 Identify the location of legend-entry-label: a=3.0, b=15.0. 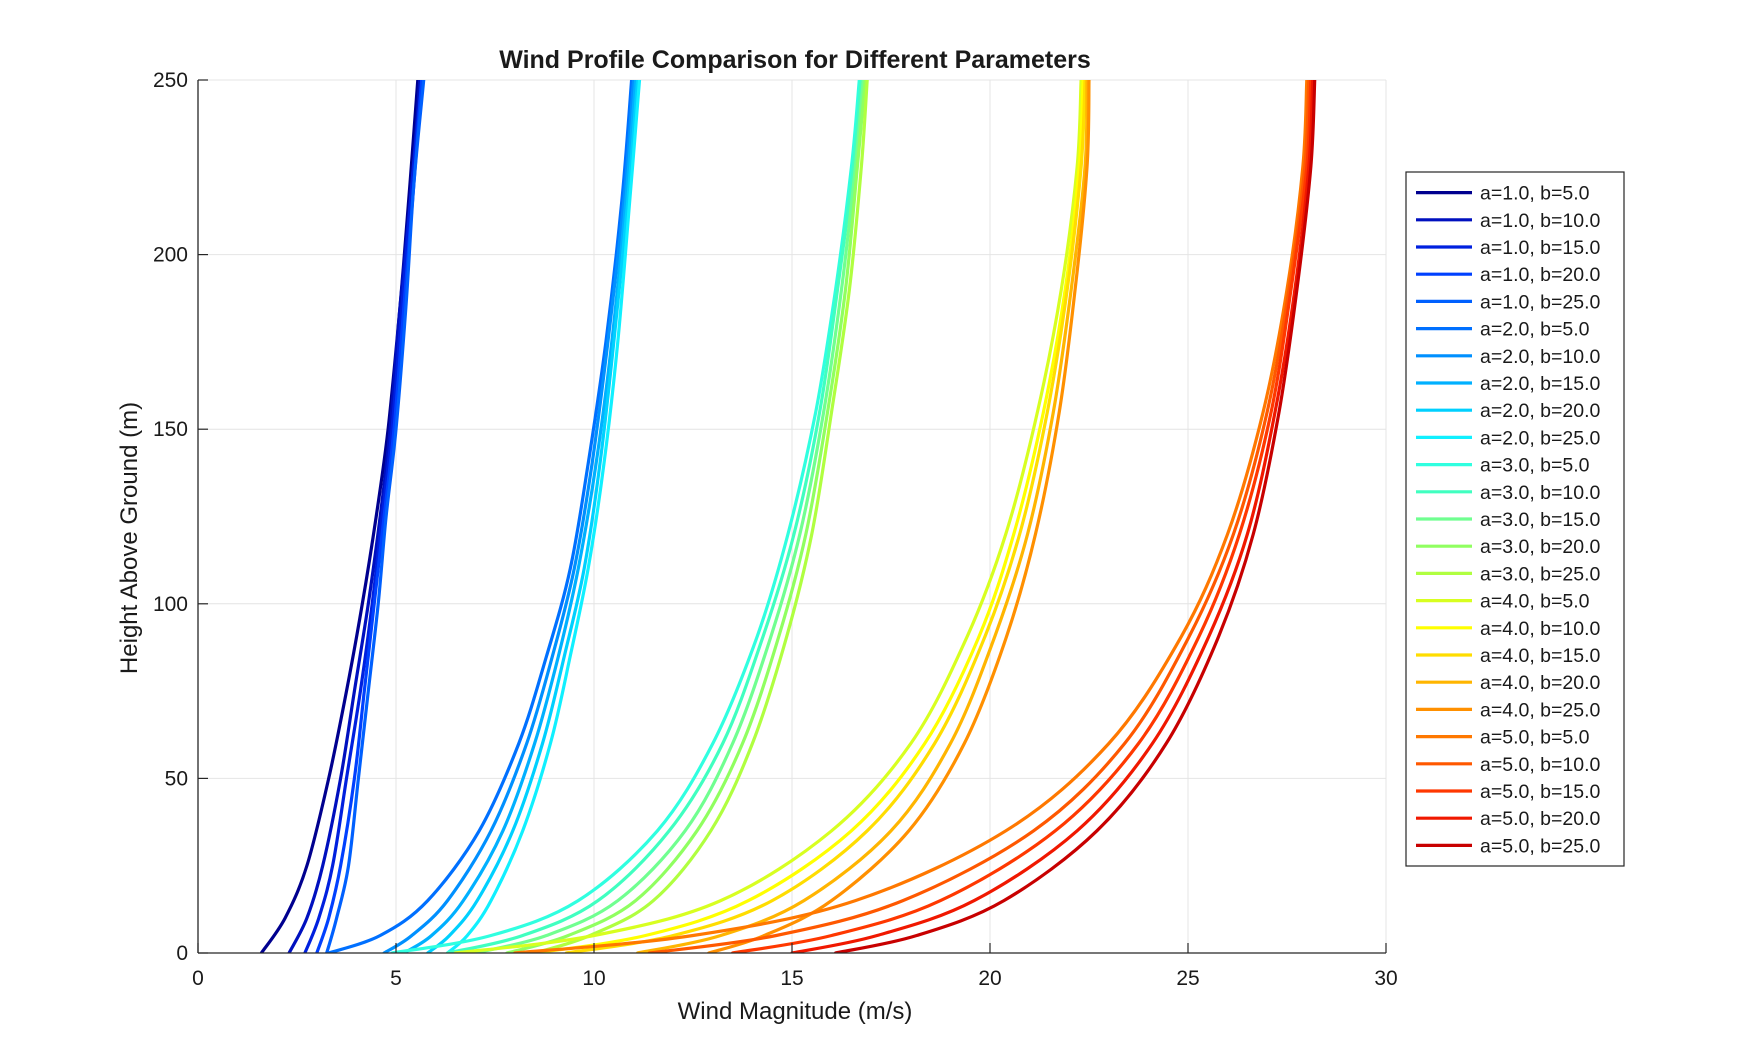
(1540, 520).